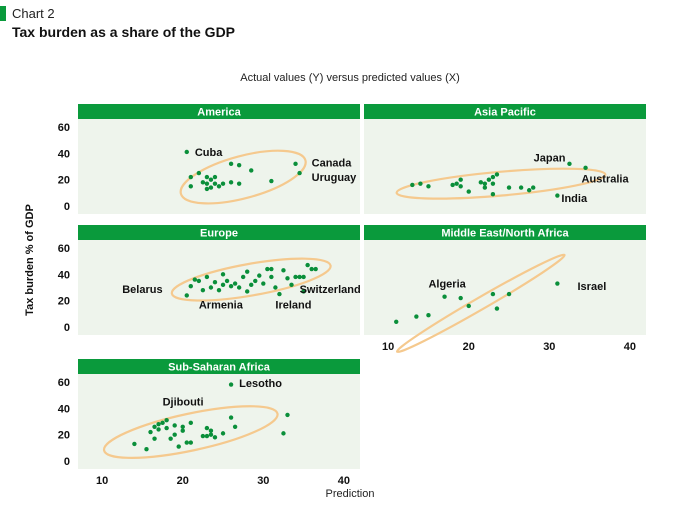 The width and height of the screenshot is (700, 522). Describe the element at coordinates (124, 32) in the screenshot. I see `chart-title: Tax burden as a share of the GDP` at that location.